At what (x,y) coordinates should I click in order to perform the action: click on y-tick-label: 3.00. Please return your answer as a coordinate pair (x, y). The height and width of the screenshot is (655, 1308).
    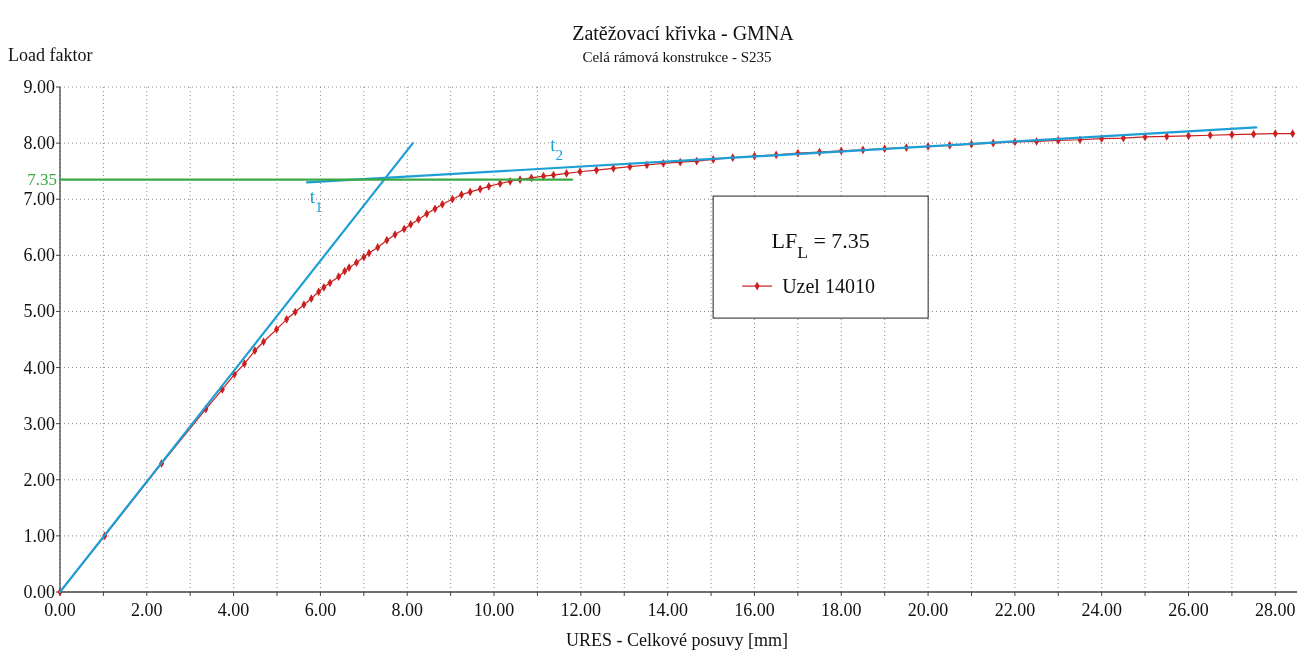
    Looking at the image, I should click on (39, 423).